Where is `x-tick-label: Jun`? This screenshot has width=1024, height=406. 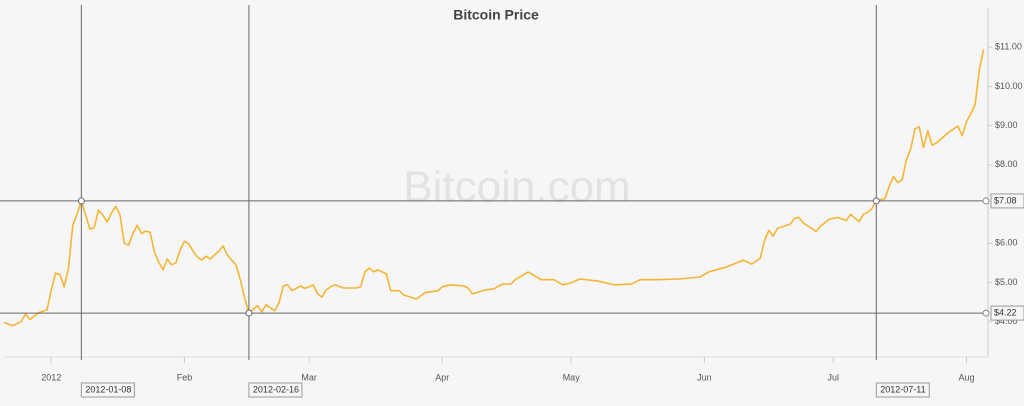
x-tick-label: Jun is located at coordinates (704, 377).